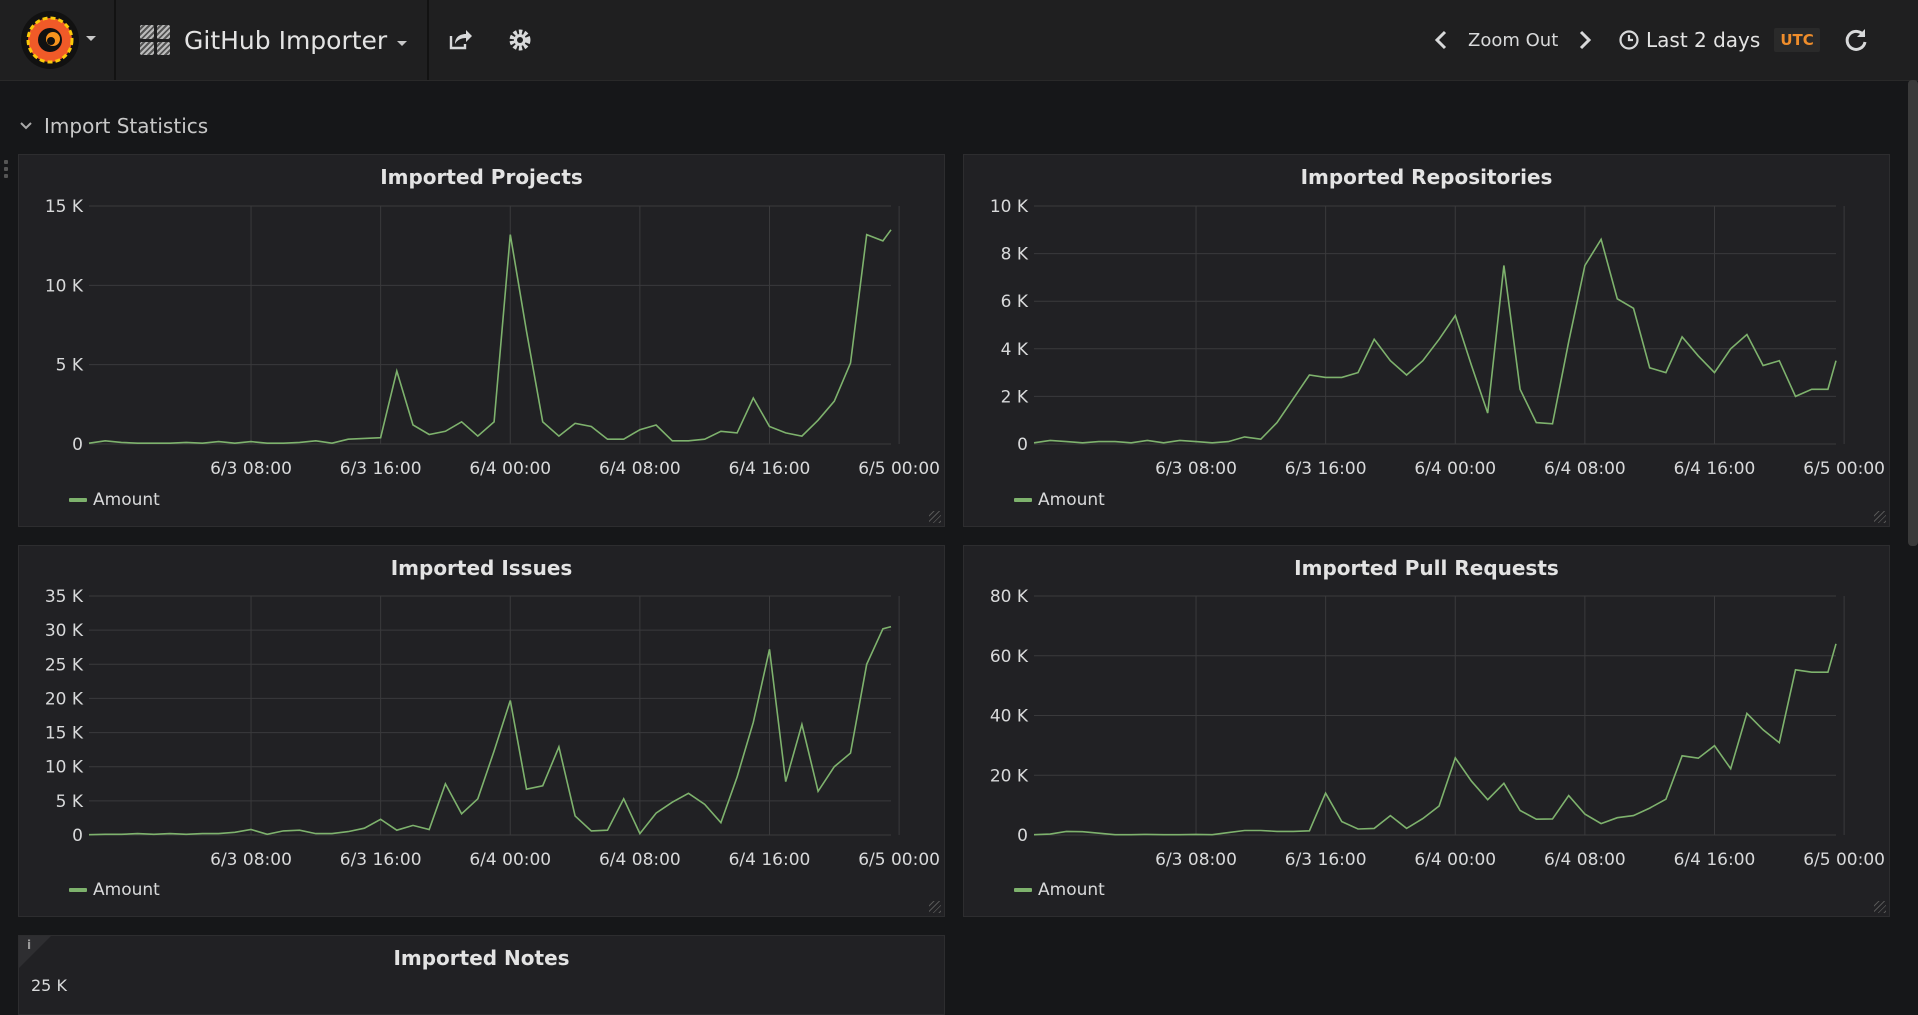 This screenshot has height=1015, width=1918. I want to click on panel-title: Imported Pull Requests, so click(1426, 568).